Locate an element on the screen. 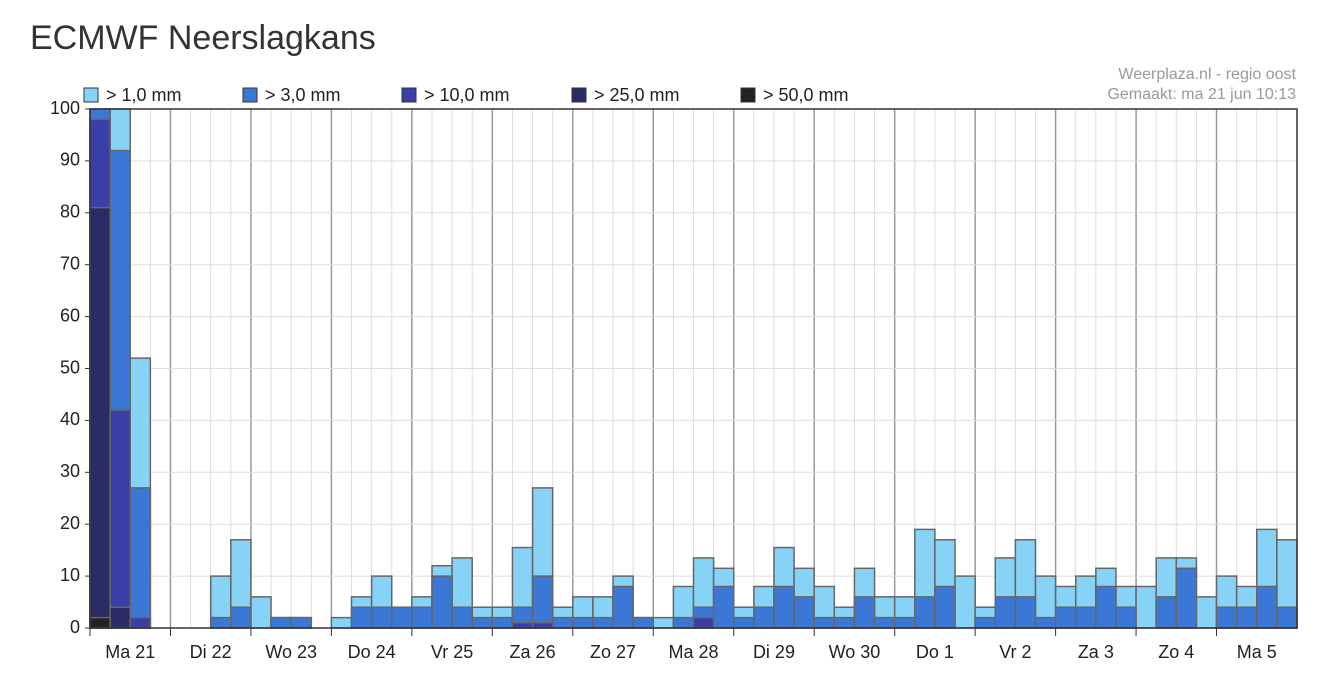 The height and width of the screenshot is (687, 1339). x-tick-label: Wo 30 is located at coordinates (855, 652).